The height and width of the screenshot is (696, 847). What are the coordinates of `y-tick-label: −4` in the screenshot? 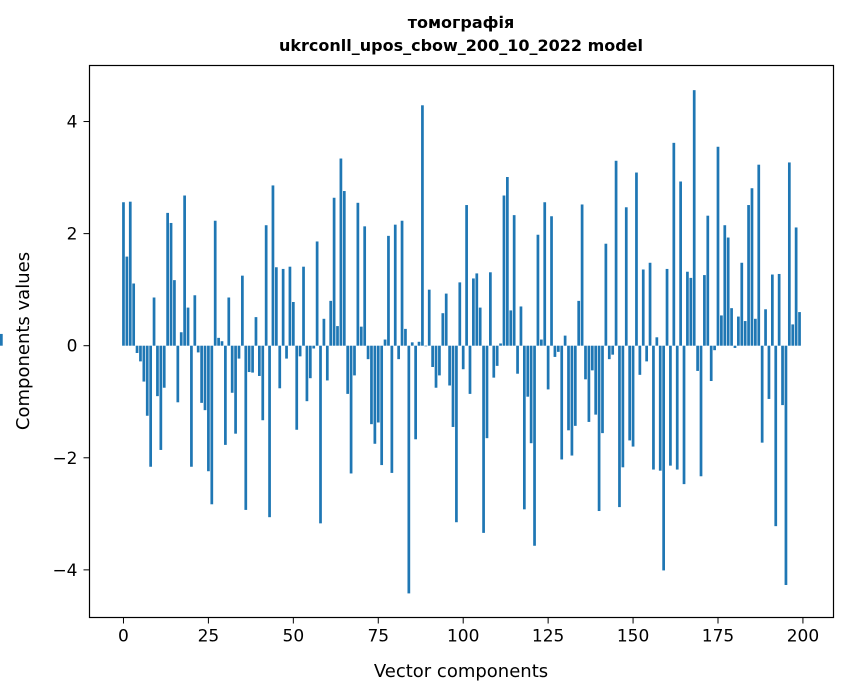 It's located at (64, 571).